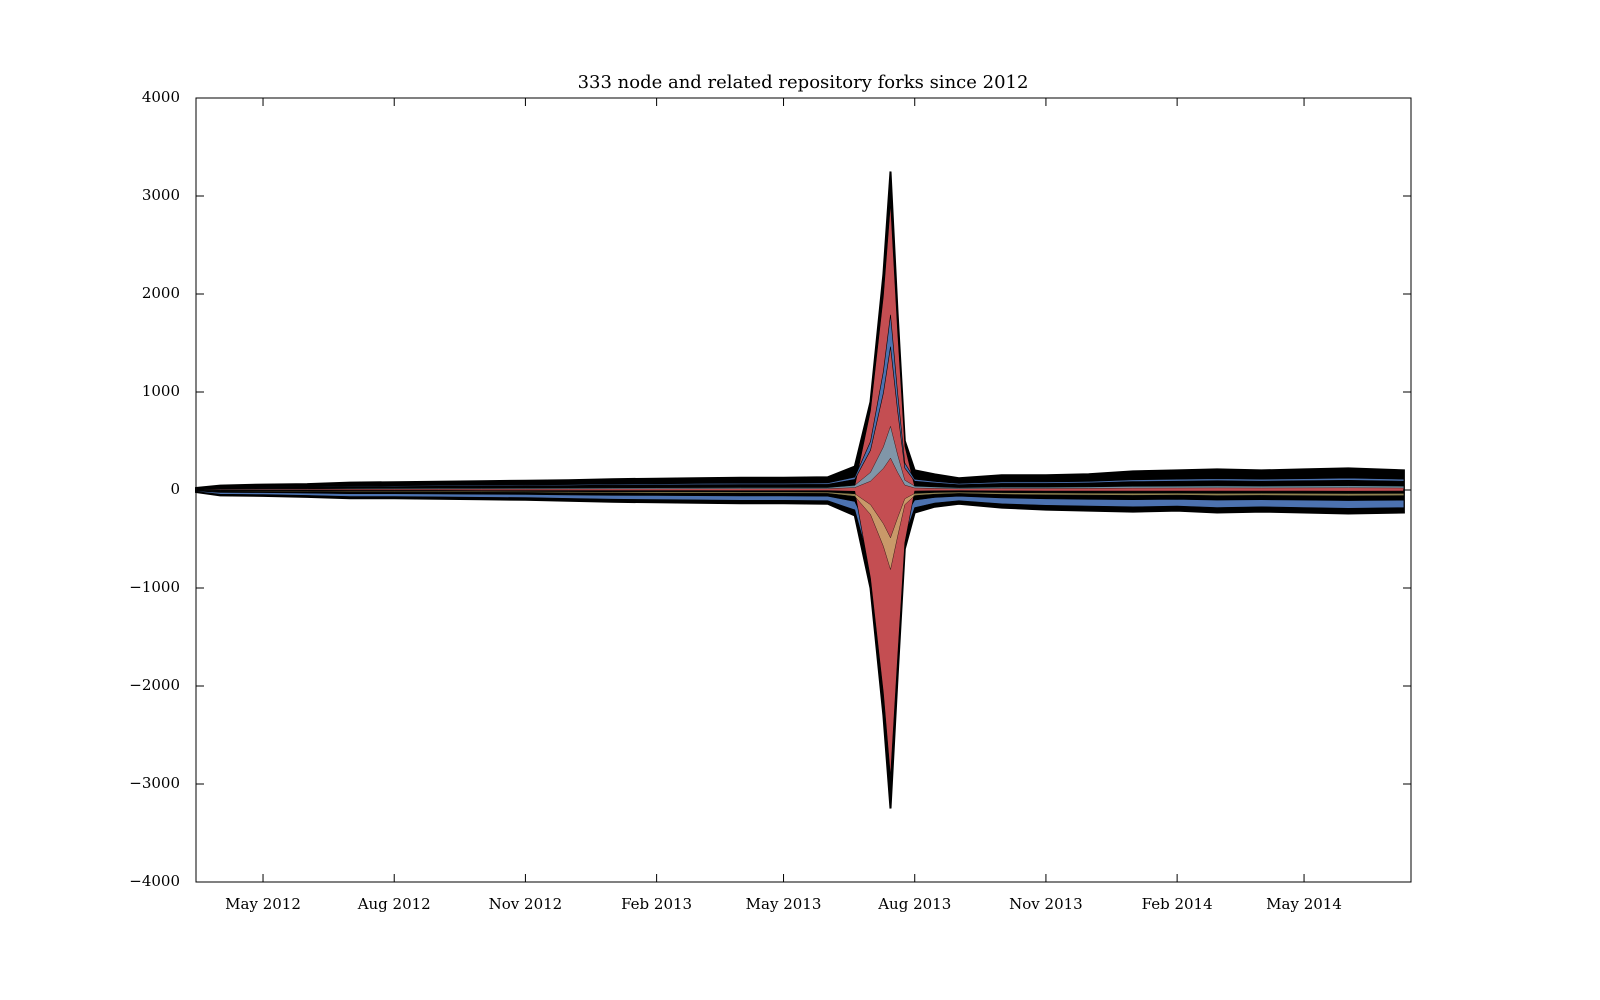 The height and width of the screenshot is (1000, 1600). I want to click on series-yellow, so click(800, 530).